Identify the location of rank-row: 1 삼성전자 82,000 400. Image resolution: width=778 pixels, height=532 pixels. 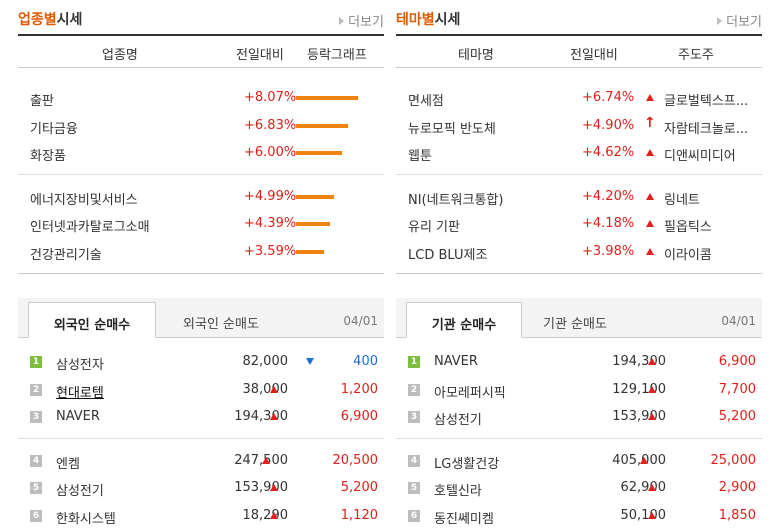
(201, 362).